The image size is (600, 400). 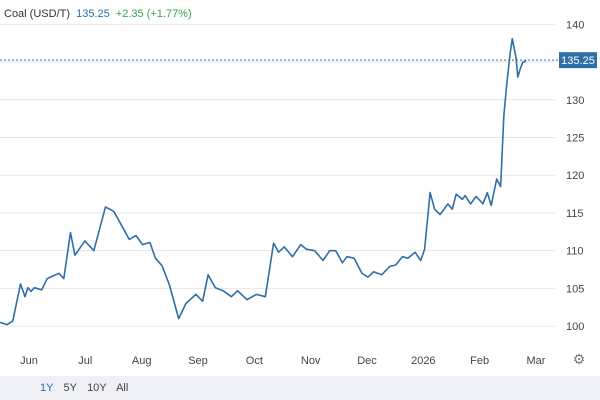 I want to click on x-tick-label: Feb, so click(x=479, y=361).